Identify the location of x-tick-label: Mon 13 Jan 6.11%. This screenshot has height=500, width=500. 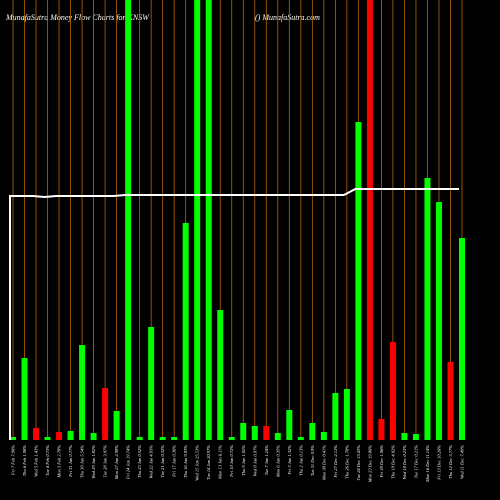
(220, 462).